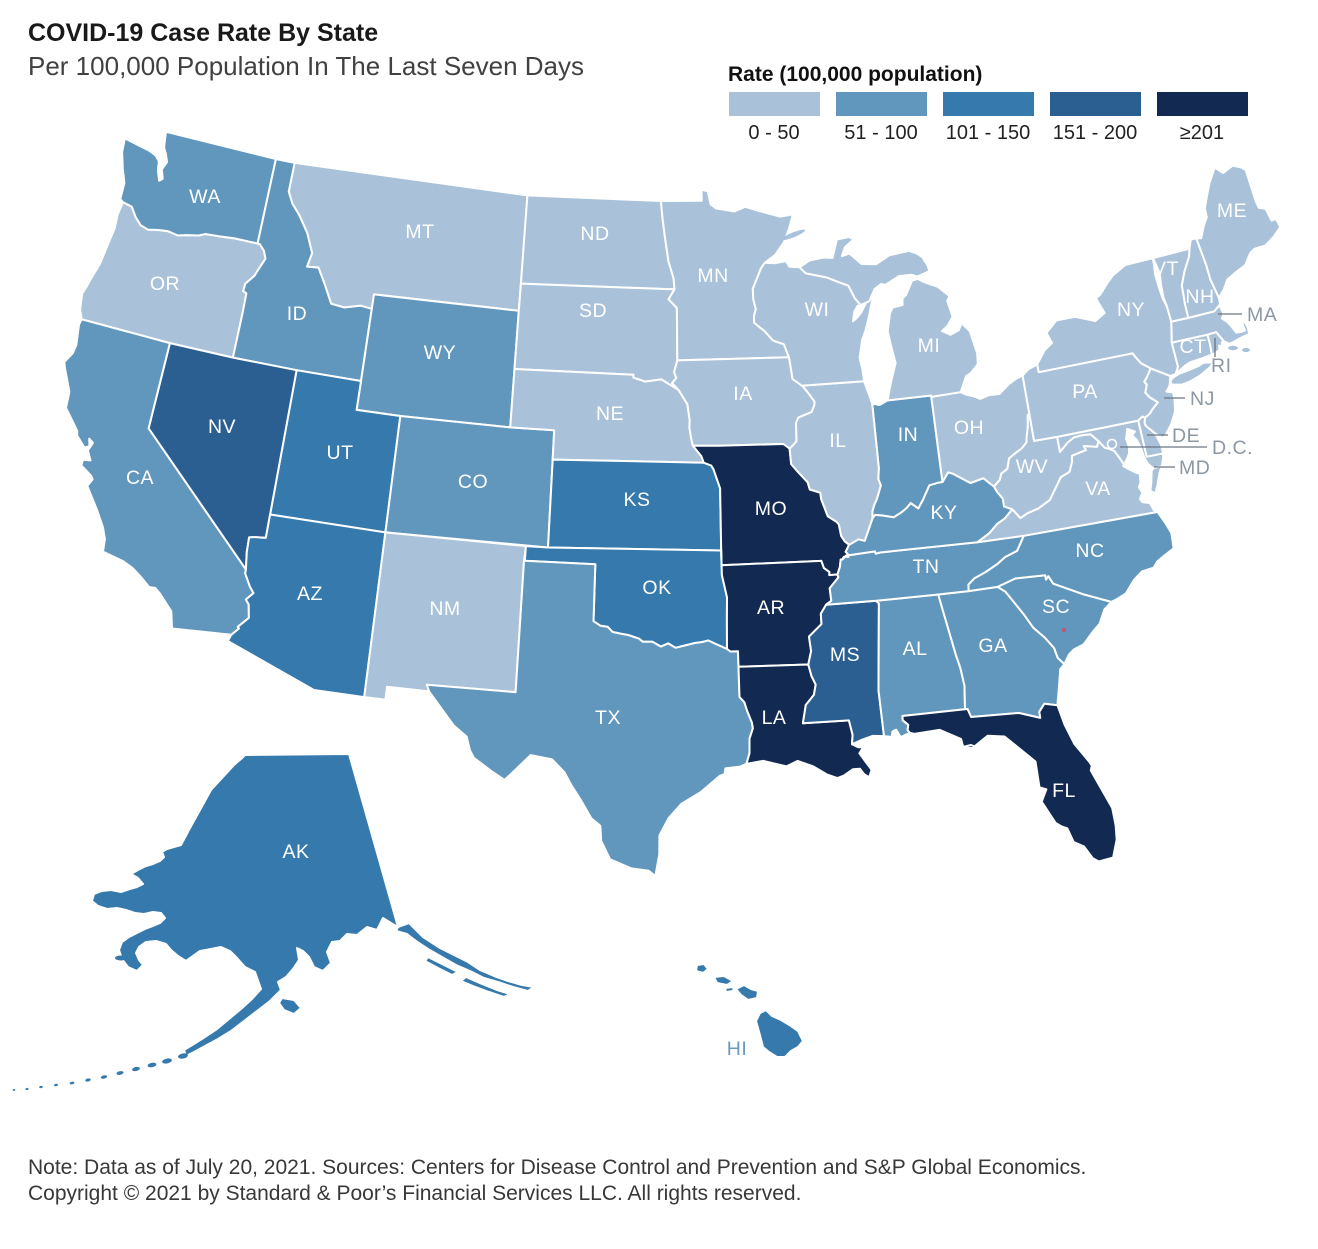 Image resolution: width=1318 pixels, height=1249 pixels. Describe the element at coordinates (610, 414) in the screenshot. I see `svg-text: NE` at that location.